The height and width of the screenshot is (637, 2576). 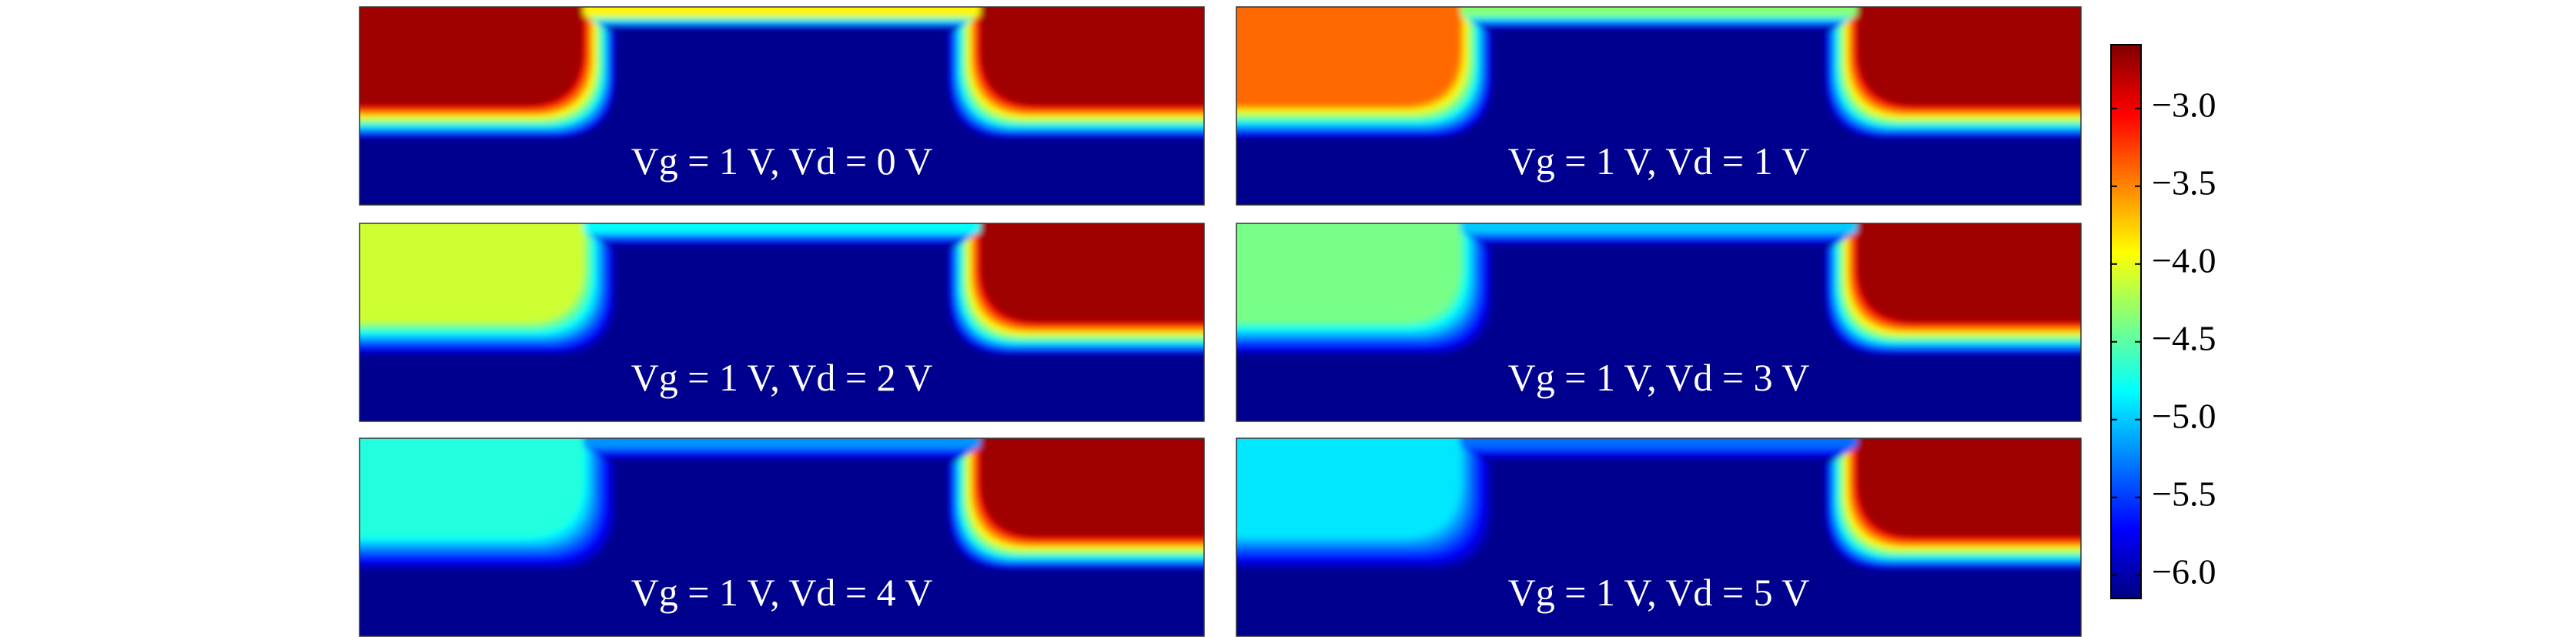 I want to click on panel: Vg = 1 V, Vd = 5 V, so click(x=1659, y=537).